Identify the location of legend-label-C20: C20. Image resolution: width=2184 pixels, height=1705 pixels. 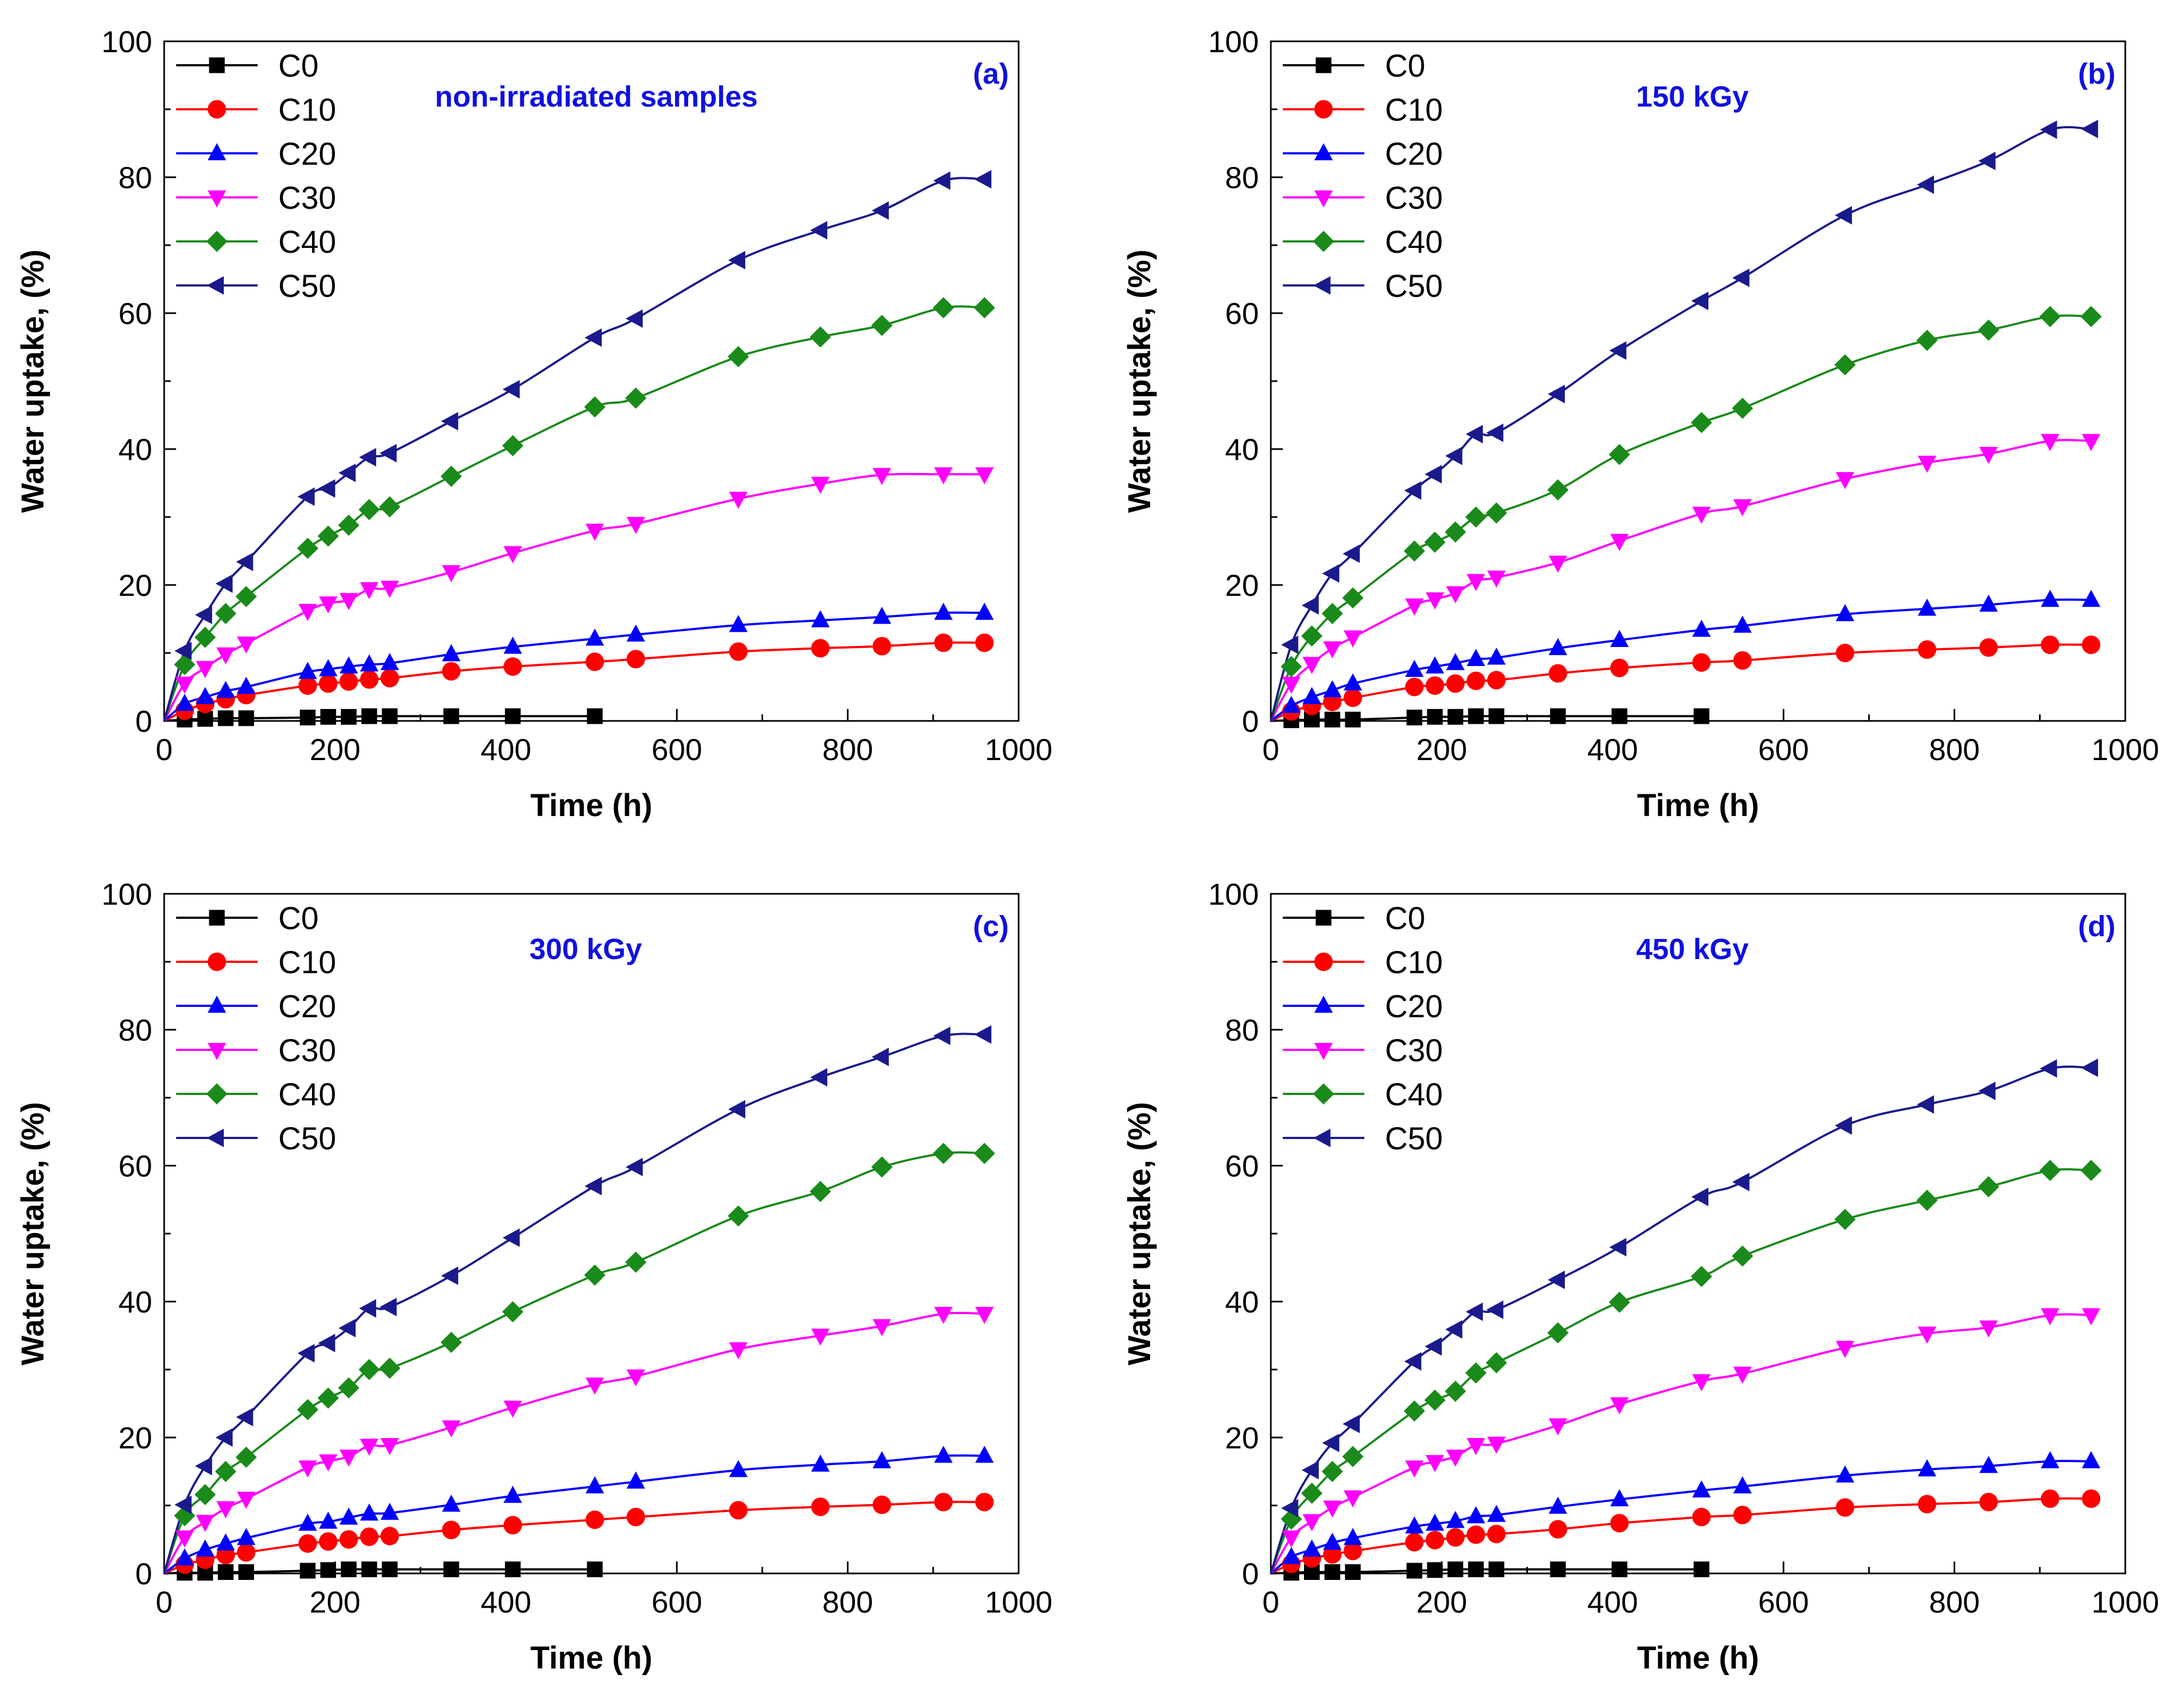
(307, 1006).